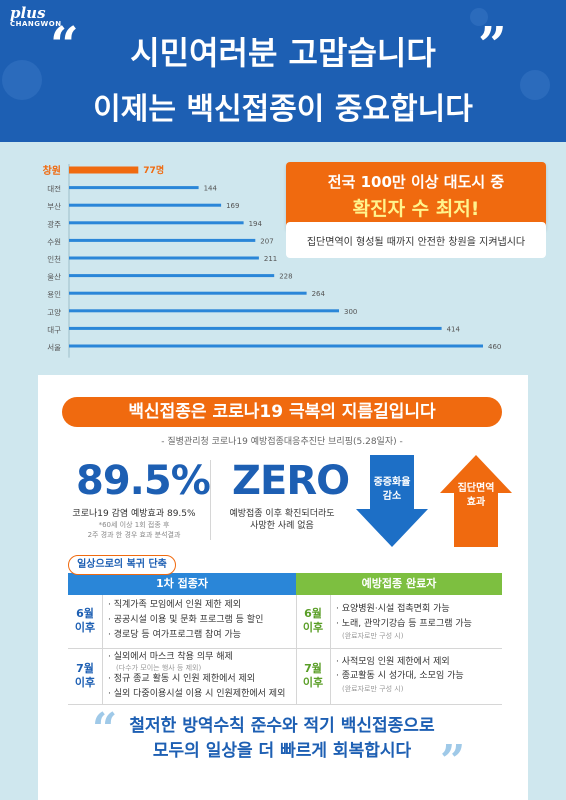 This screenshot has height=800, width=566. I want to click on table-header-first-dose: 1차 접종자, so click(182, 584).